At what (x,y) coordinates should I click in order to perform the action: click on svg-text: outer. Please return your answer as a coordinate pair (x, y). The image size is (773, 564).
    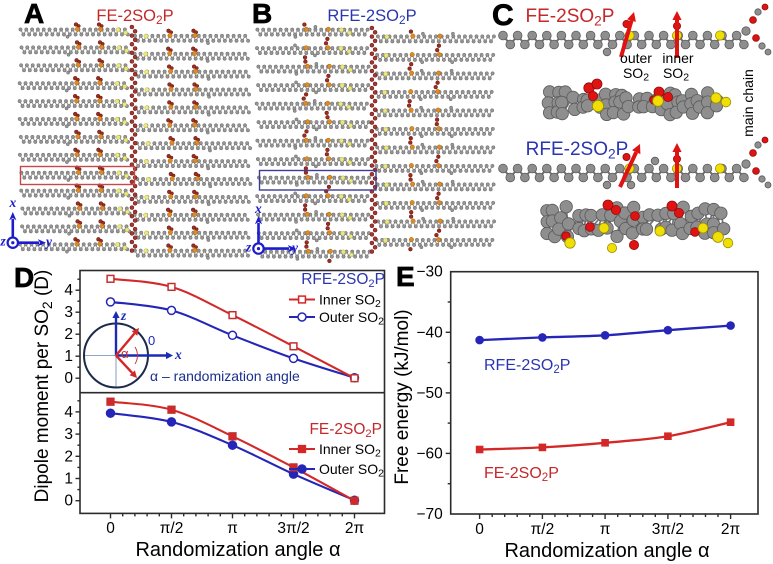
    Looking at the image, I should click on (636, 58).